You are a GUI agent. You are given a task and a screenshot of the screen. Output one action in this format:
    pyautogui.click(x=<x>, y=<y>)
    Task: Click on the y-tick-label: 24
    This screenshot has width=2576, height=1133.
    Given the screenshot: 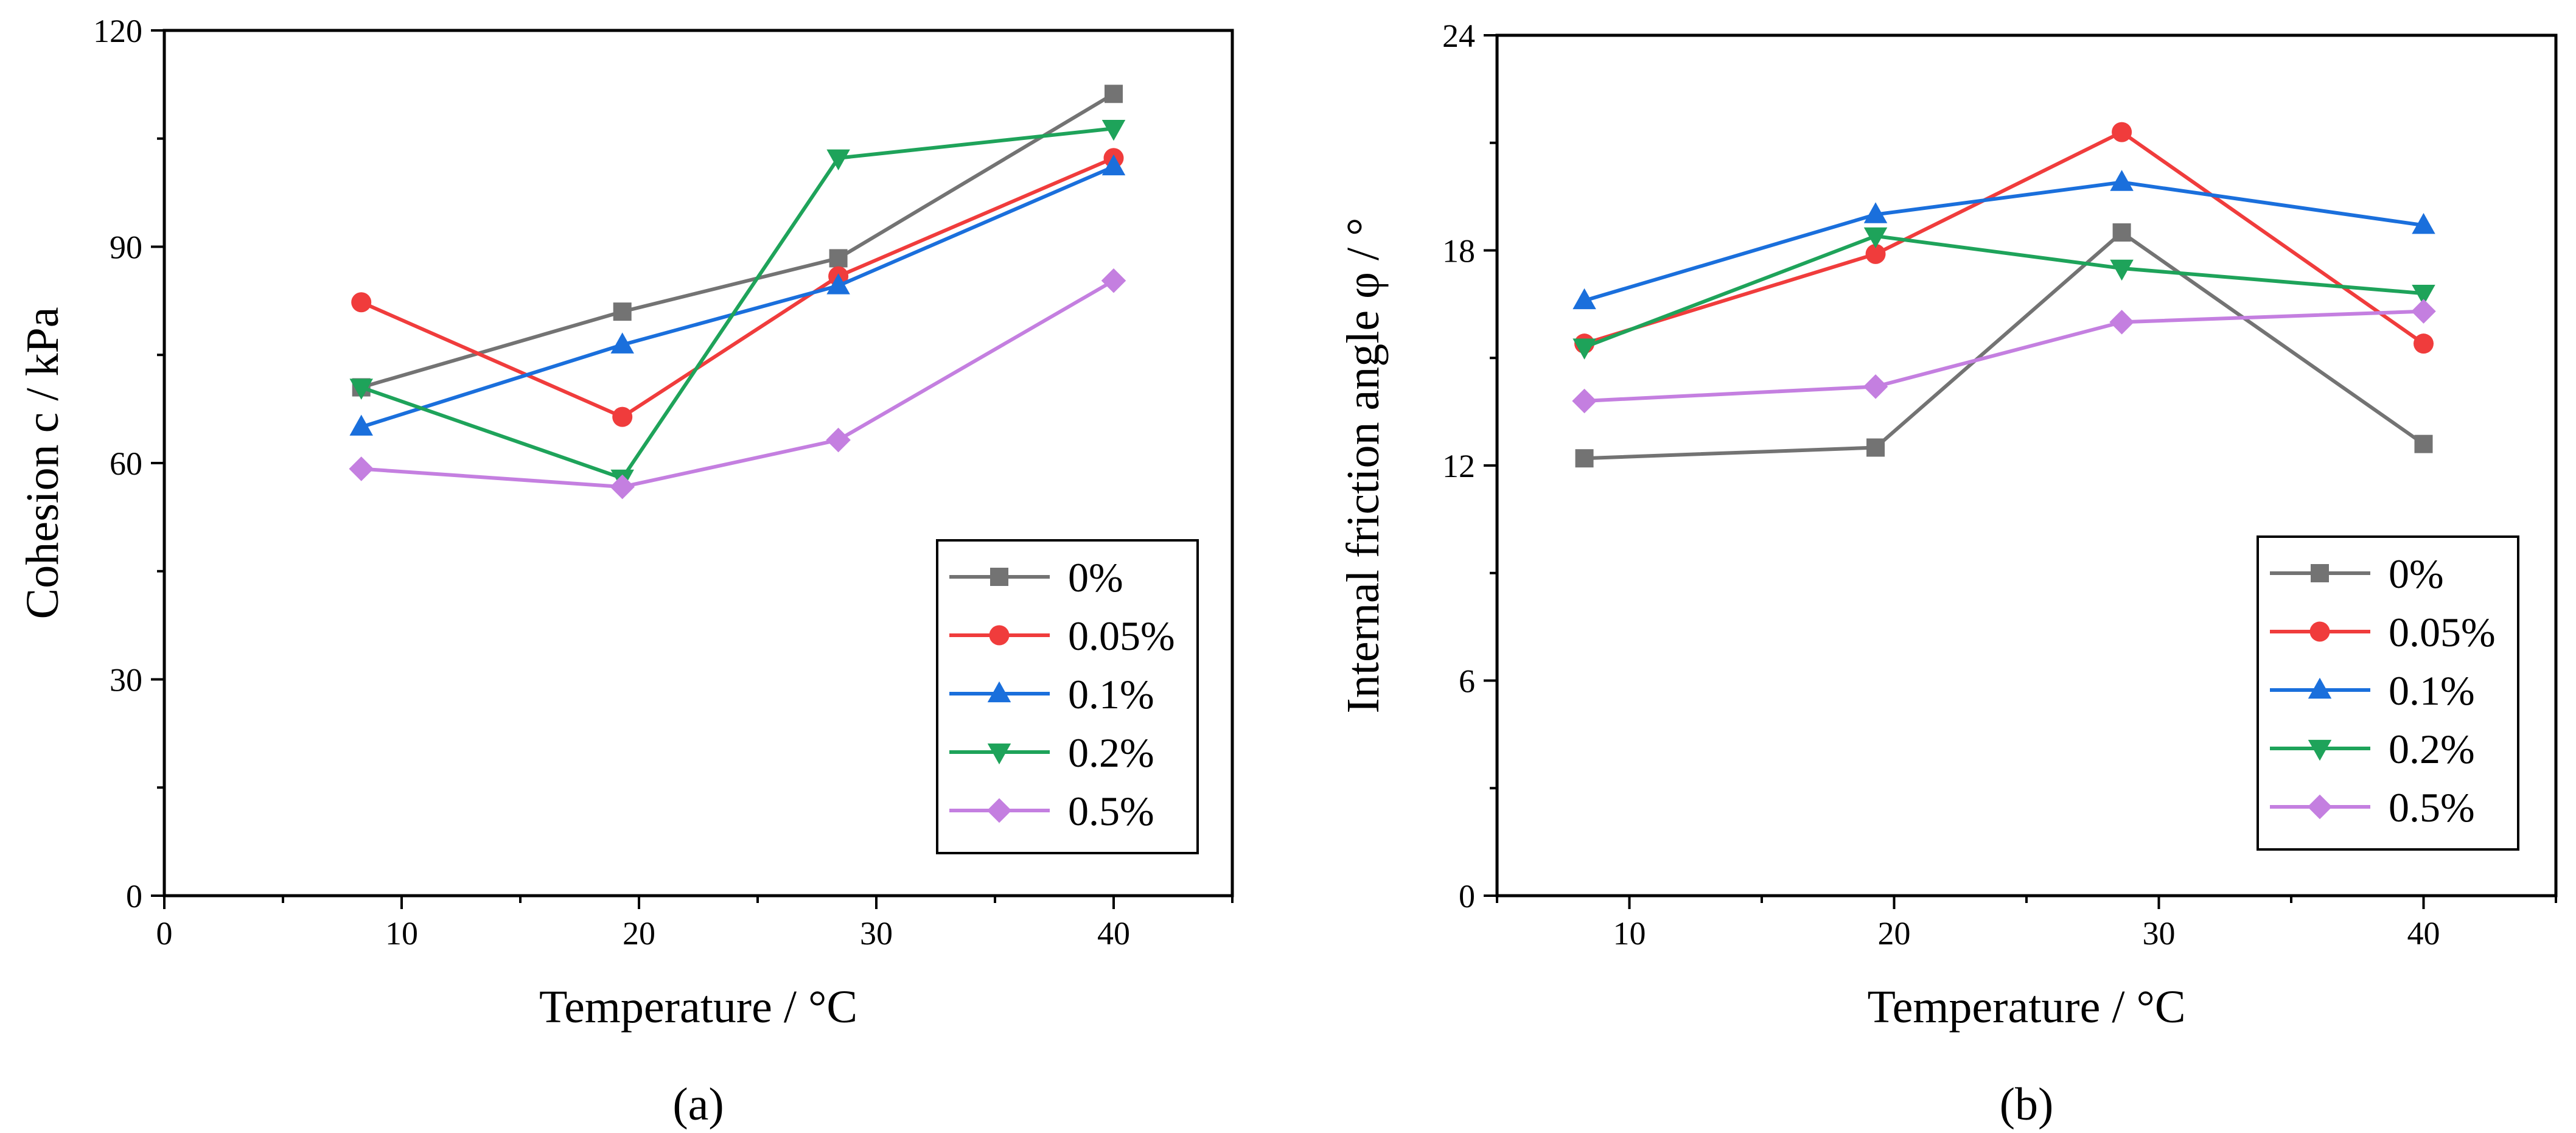 What is the action you would take?
    pyautogui.click(x=1459, y=36)
    